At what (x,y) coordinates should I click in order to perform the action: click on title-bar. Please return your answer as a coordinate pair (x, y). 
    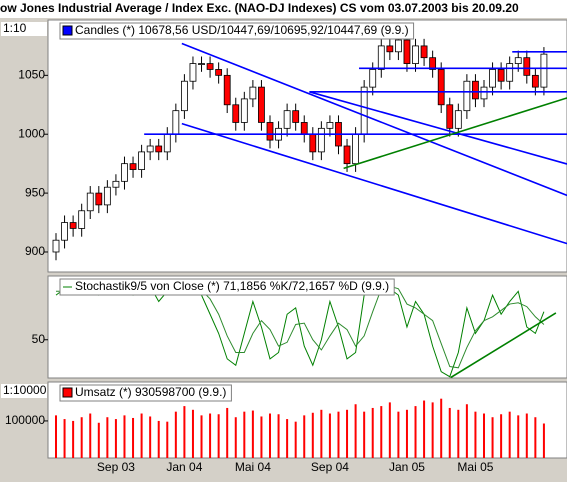
    Looking at the image, I should click on (283, 9).